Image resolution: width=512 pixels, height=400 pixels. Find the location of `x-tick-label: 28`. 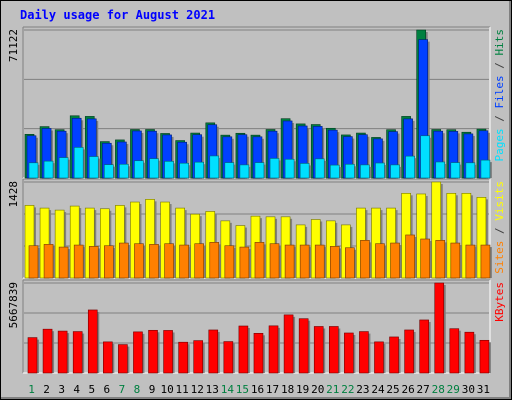

x-tick-label: 28 is located at coordinates (438, 389).